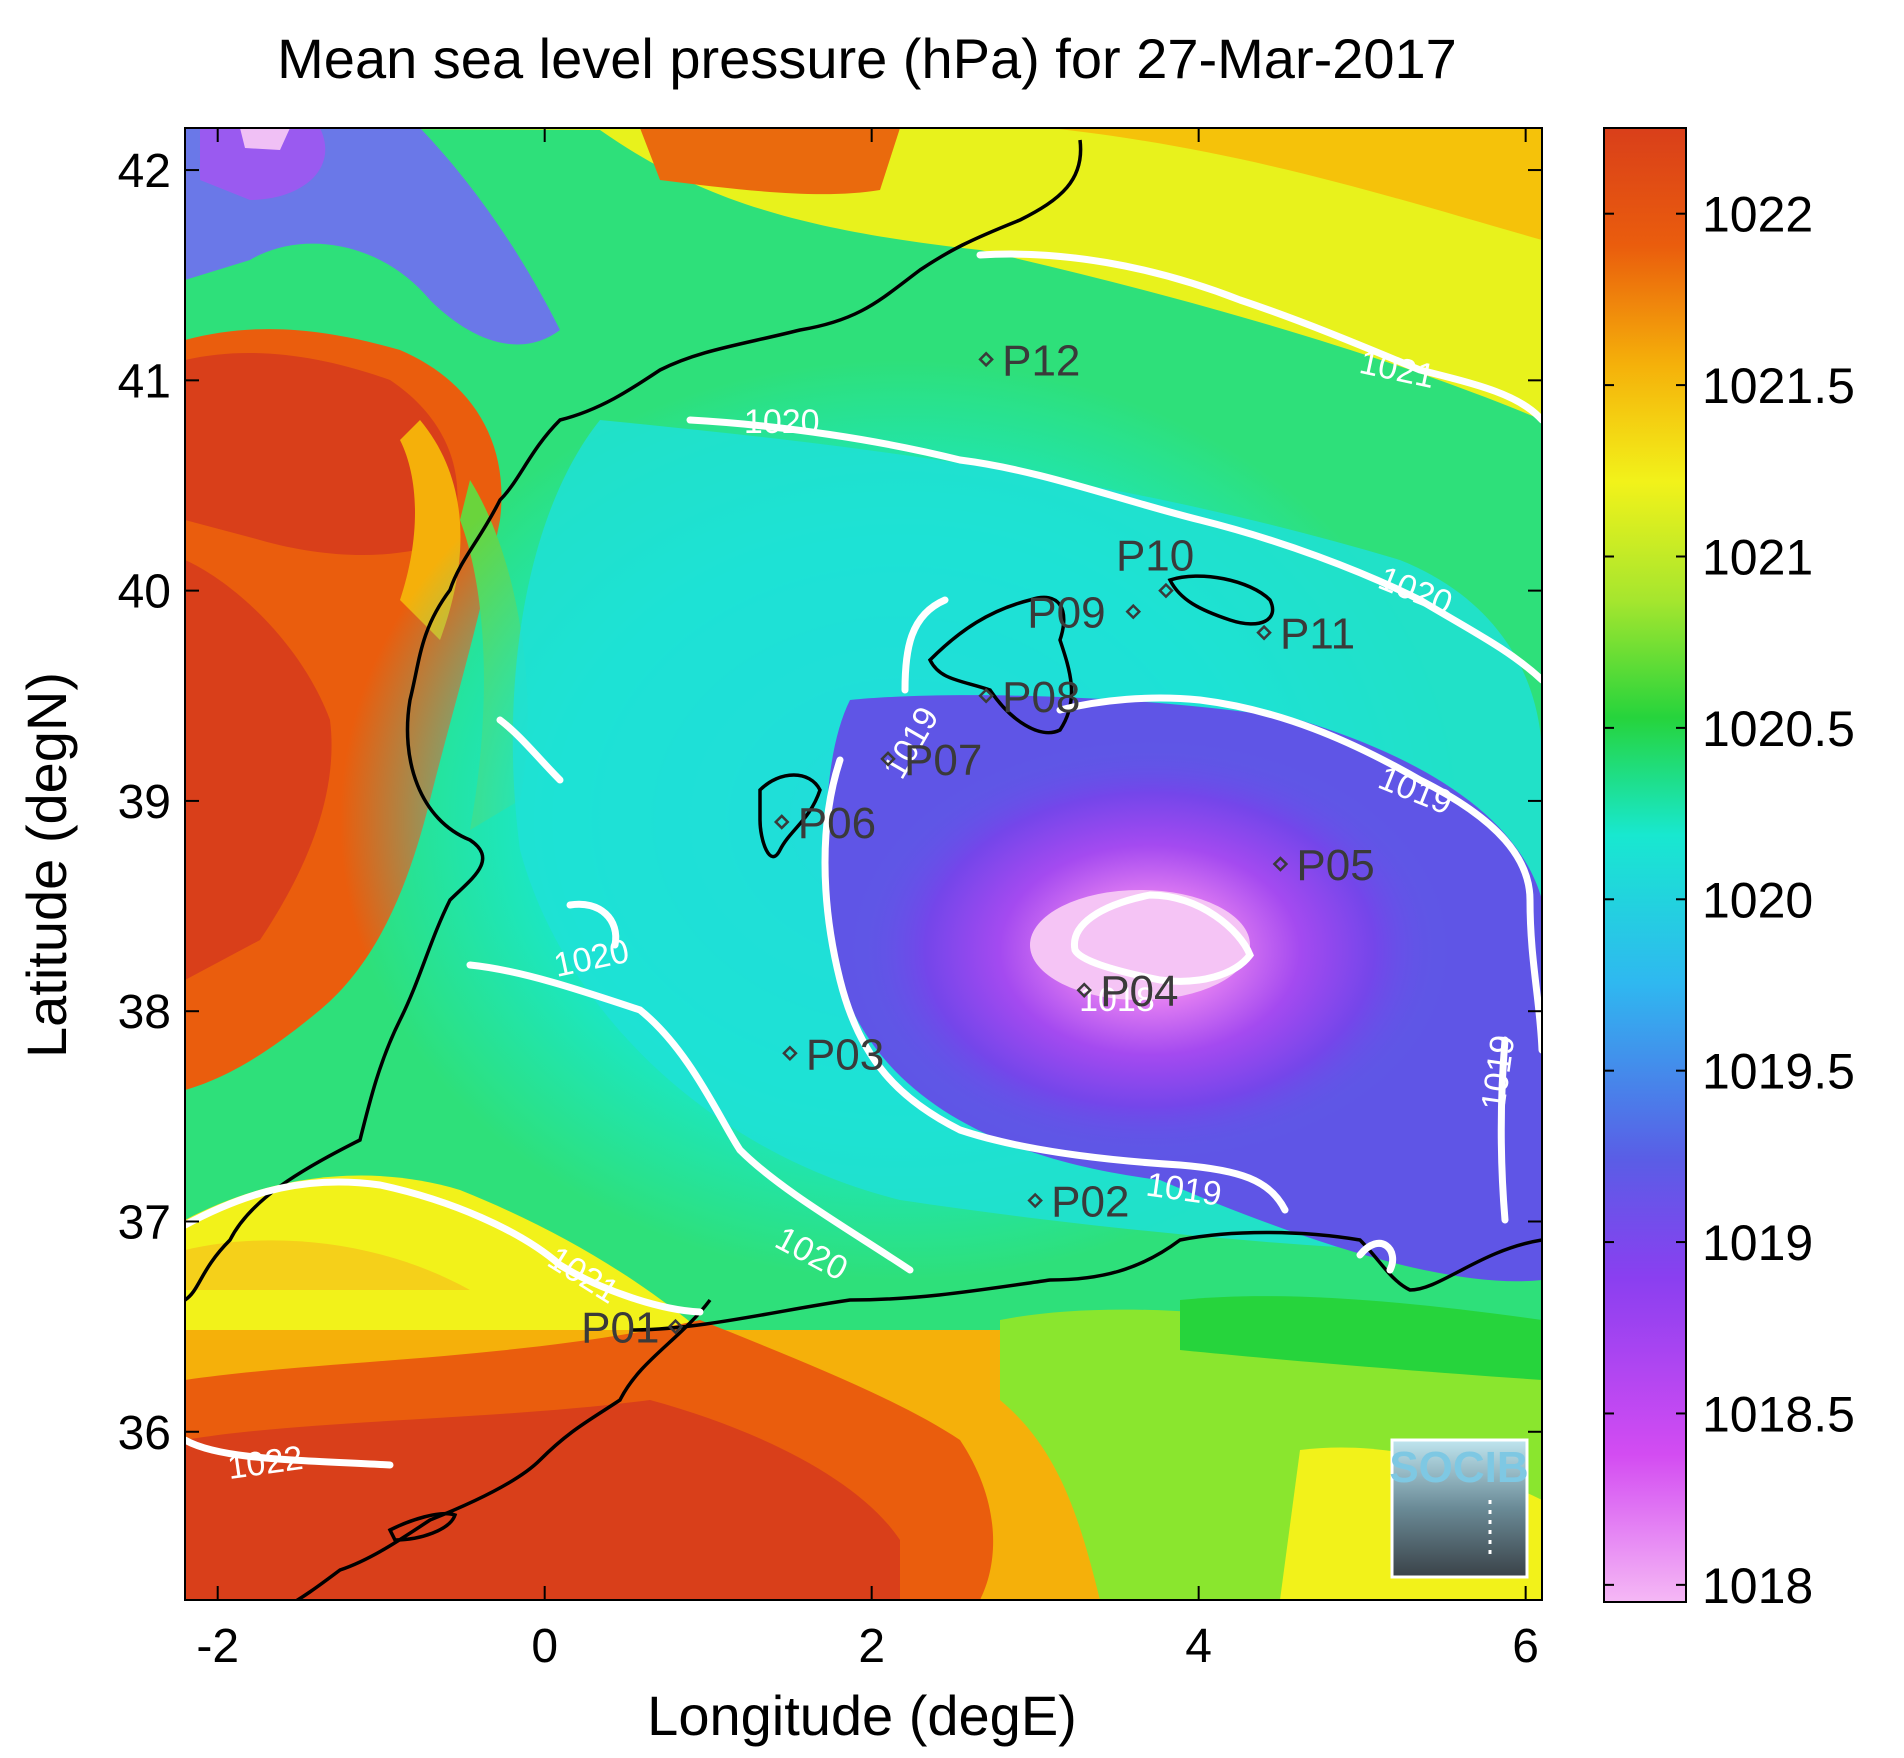  Describe the element at coordinates (1778, 1072) in the screenshot. I see `colorbar-tick-label: 1019.5` at that location.